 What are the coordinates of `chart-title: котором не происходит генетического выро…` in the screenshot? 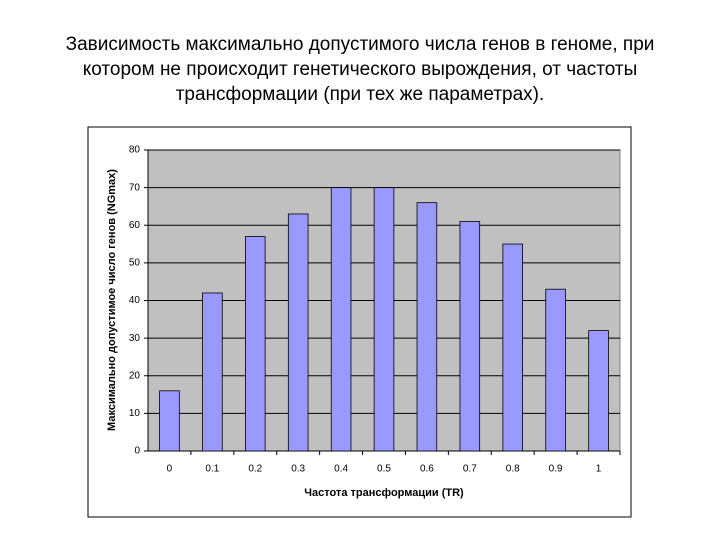 It's located at (360, 69).